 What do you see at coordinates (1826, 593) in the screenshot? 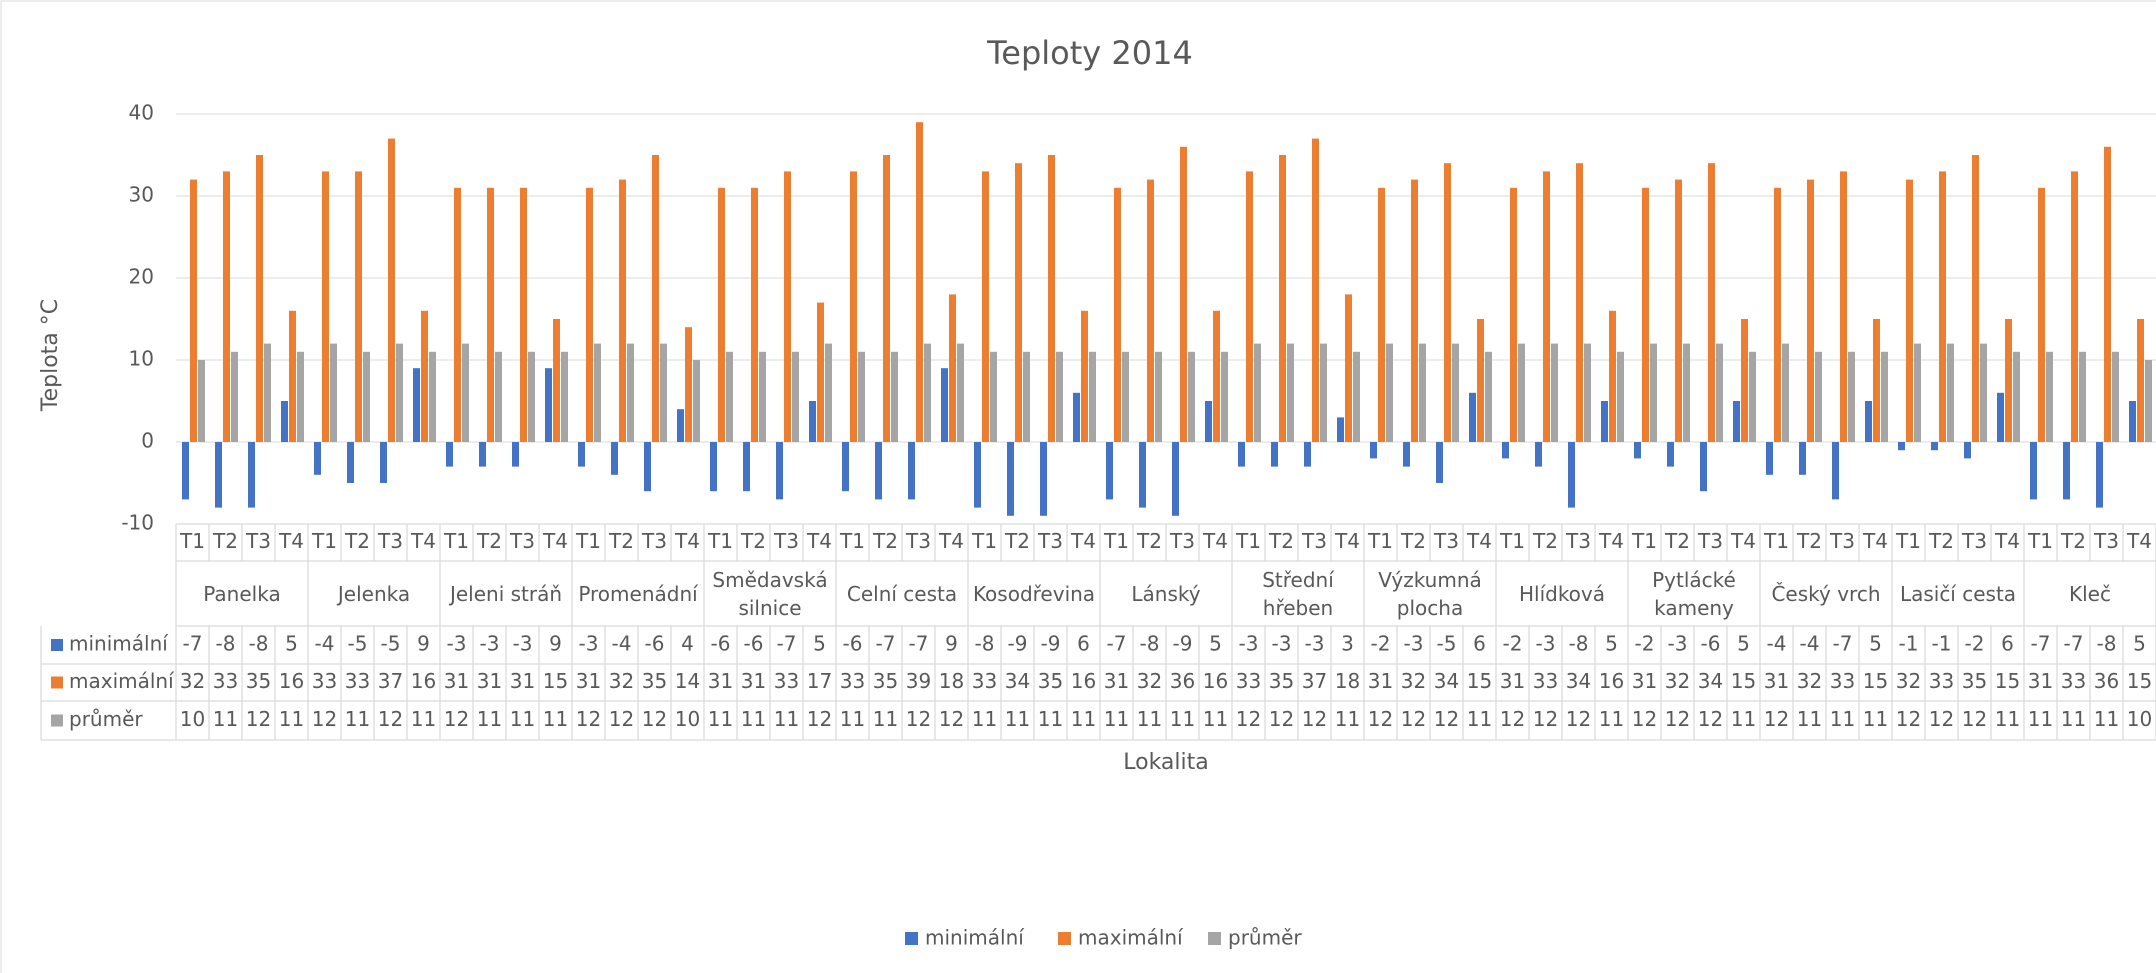
I see `group-label: Český vrch` at bounding box center [1826, 593].